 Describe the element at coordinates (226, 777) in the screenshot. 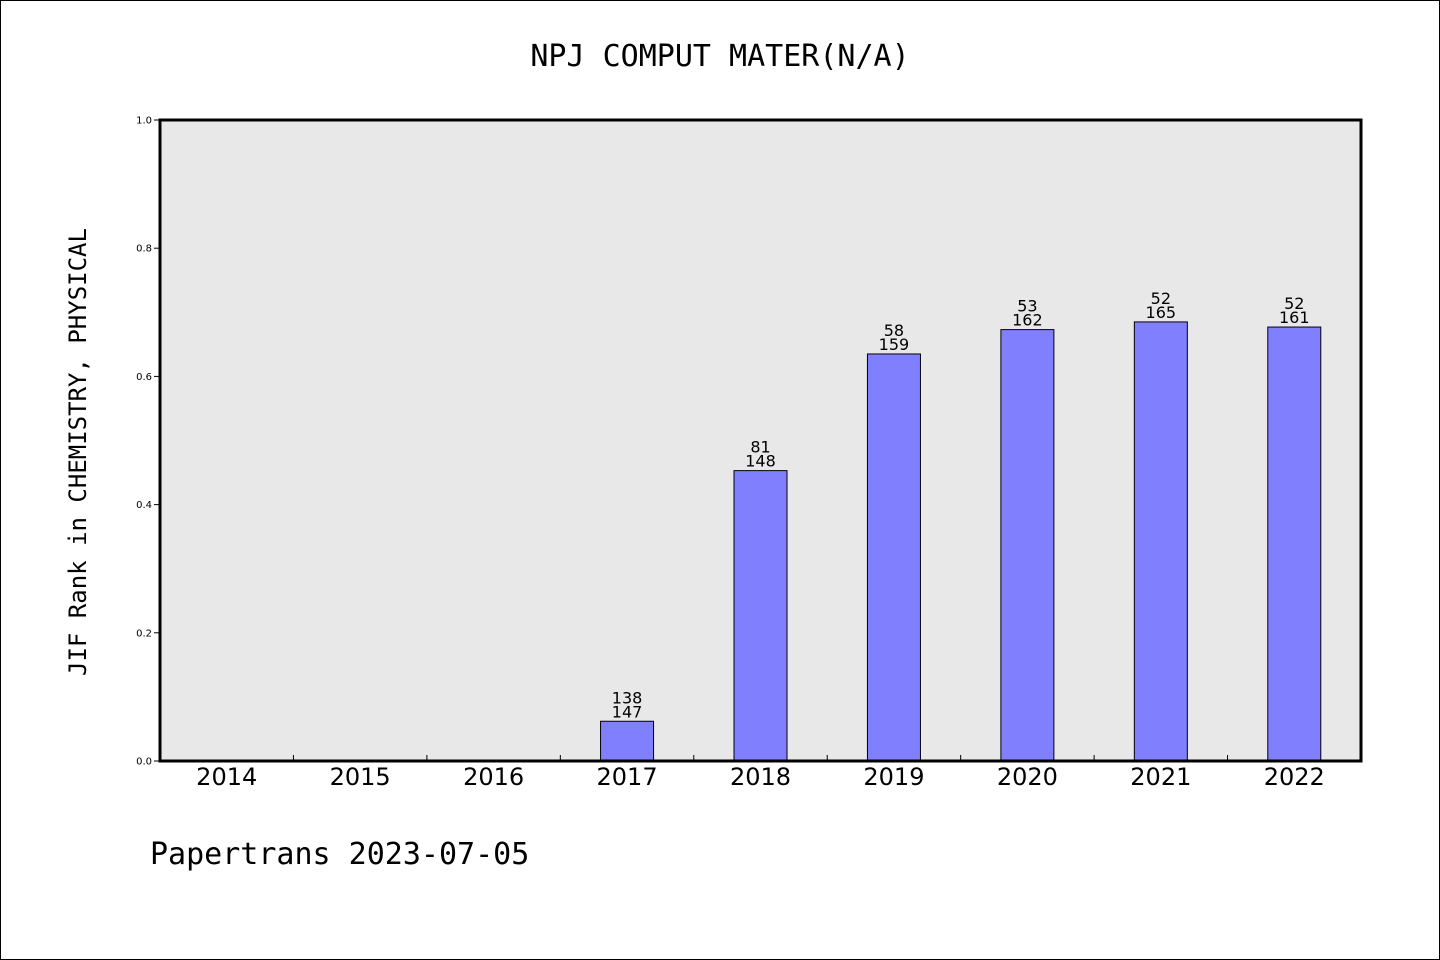

I see `x-tick-label: 2014` at that location.